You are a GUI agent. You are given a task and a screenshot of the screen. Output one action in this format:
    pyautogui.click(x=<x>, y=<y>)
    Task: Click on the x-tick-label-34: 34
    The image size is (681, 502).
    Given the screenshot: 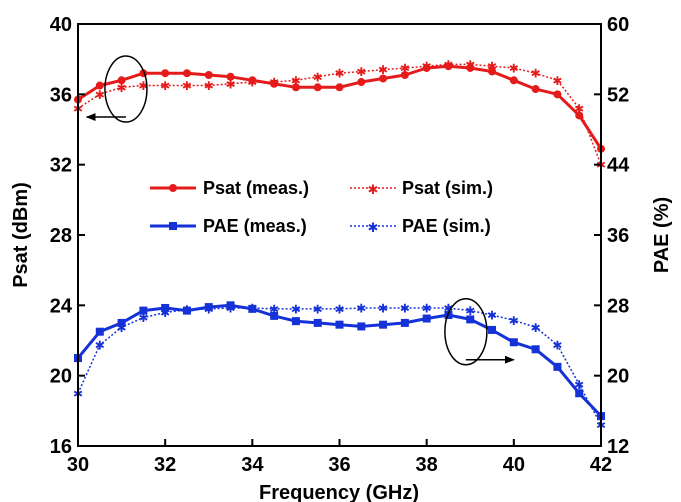 What is the action you would take?
    pyautogui.click(x=252, y=465)
    